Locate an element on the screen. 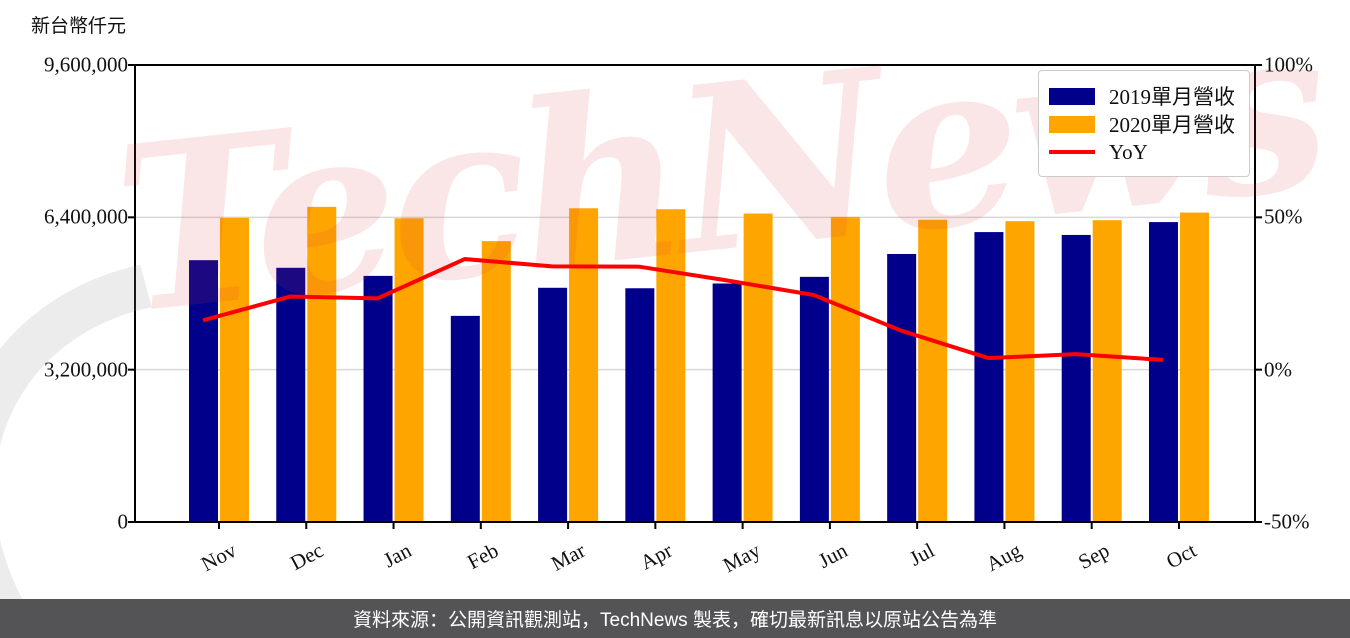  bar-2019-jul is located at coordinates (902, 388).